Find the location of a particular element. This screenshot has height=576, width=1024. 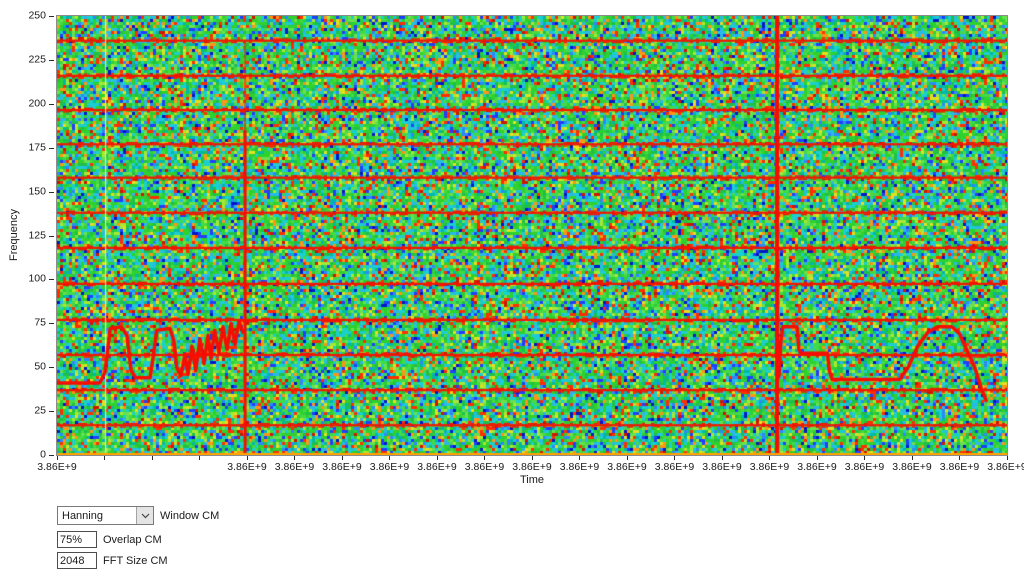

y-axis-title: Frequency is located at coordinates (14, 235).